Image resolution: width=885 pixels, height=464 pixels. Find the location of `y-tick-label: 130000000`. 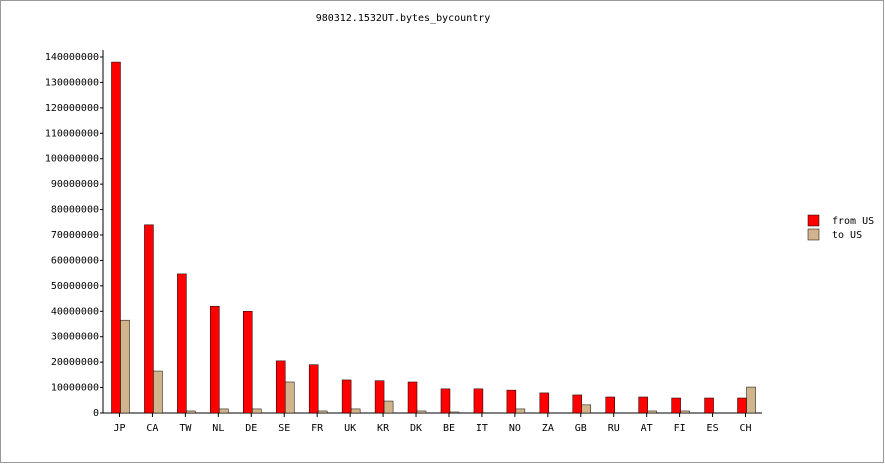

y-tick-label: 130000000 is located at coordinates (72, 82).